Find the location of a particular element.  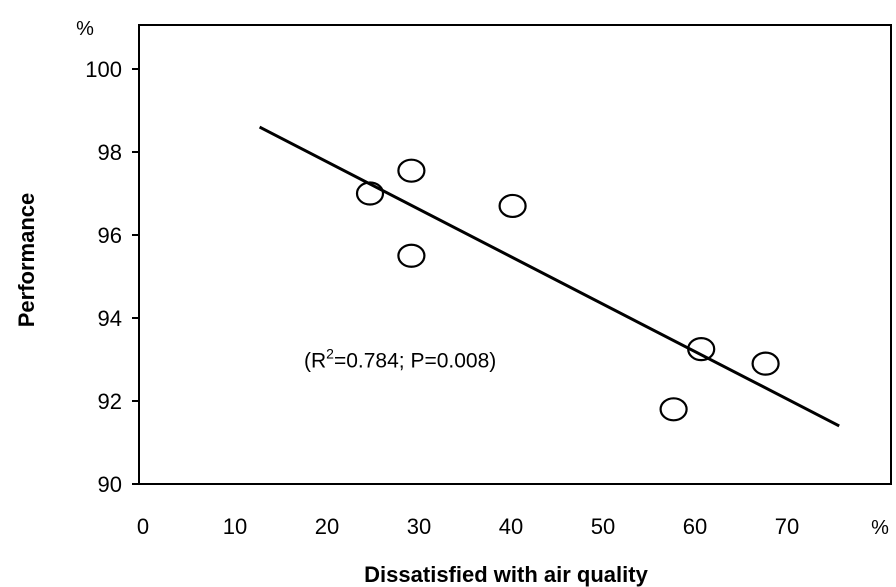

x-axis-ticks: 0 10 20 30 40 50 60 70 is located at coordinates (468, 526).